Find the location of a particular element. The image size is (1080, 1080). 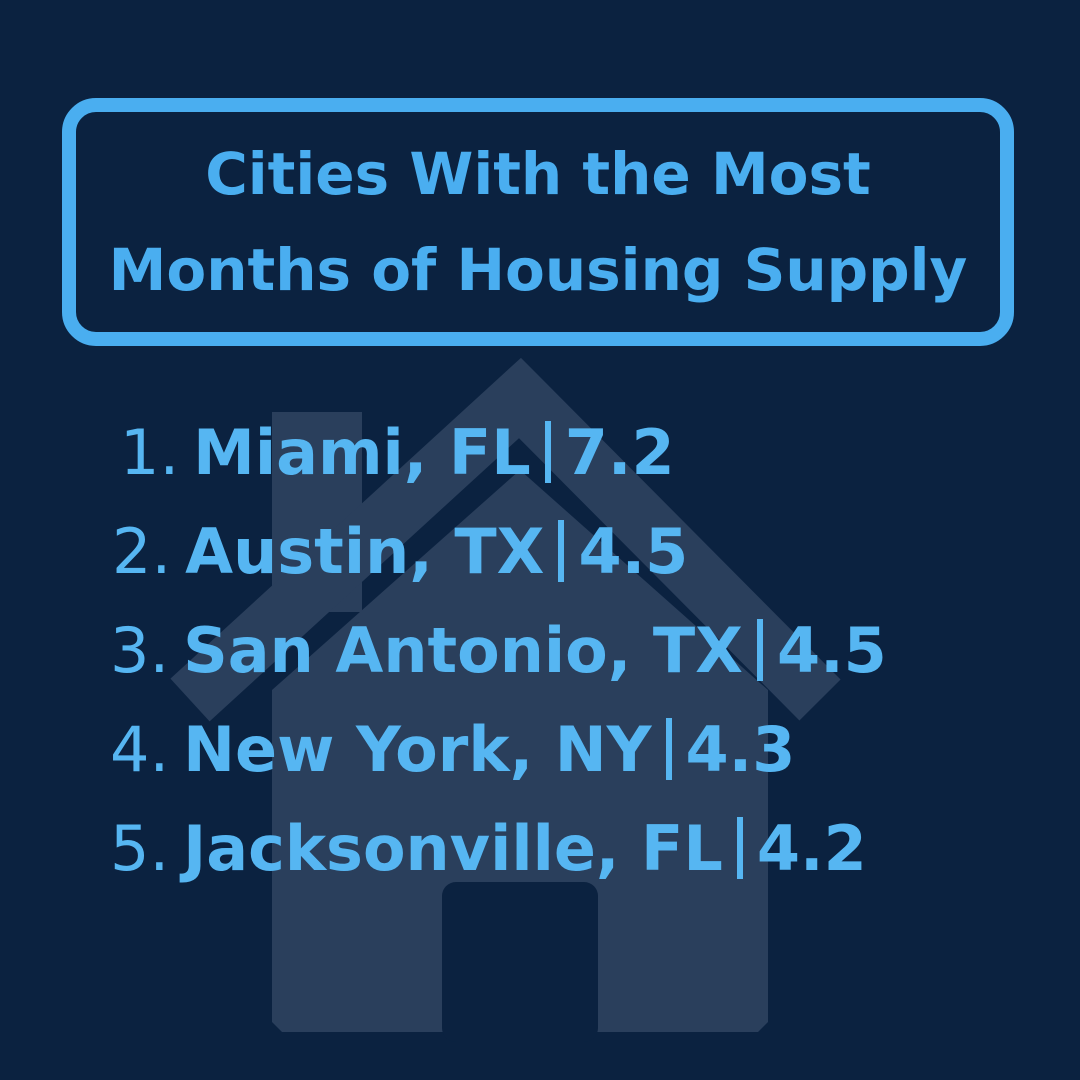

city: New York, NY is located at coordinates (417, 749).